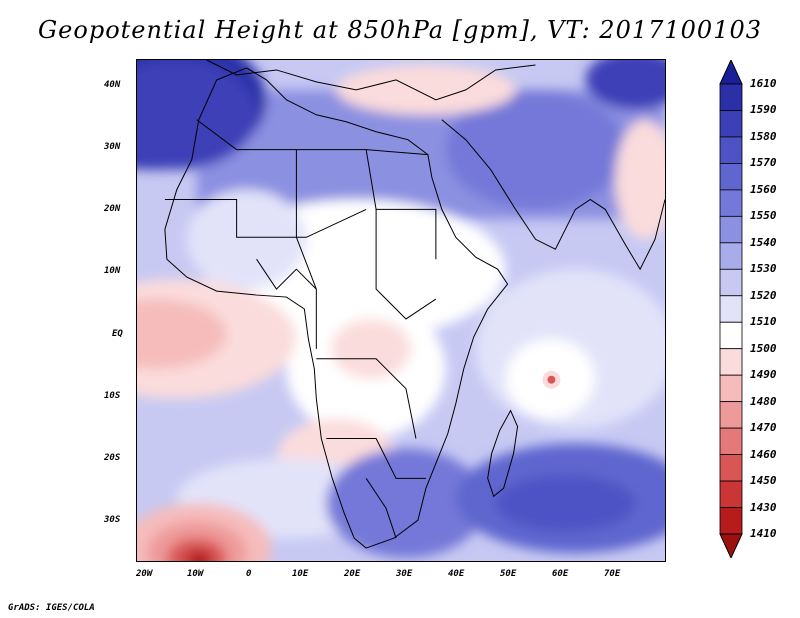 This screenshot has height=618, width=800. Describe the element at coordinates (182, 334) in the screenshot. I see `field-guinea-core` at that location.